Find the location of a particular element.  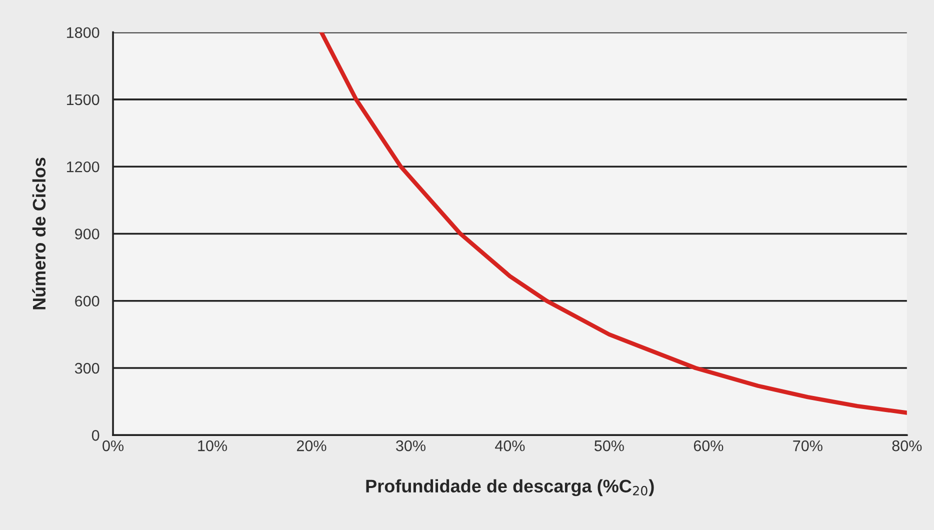

x-tick-label: 80% is located at coordinates (907, 446).